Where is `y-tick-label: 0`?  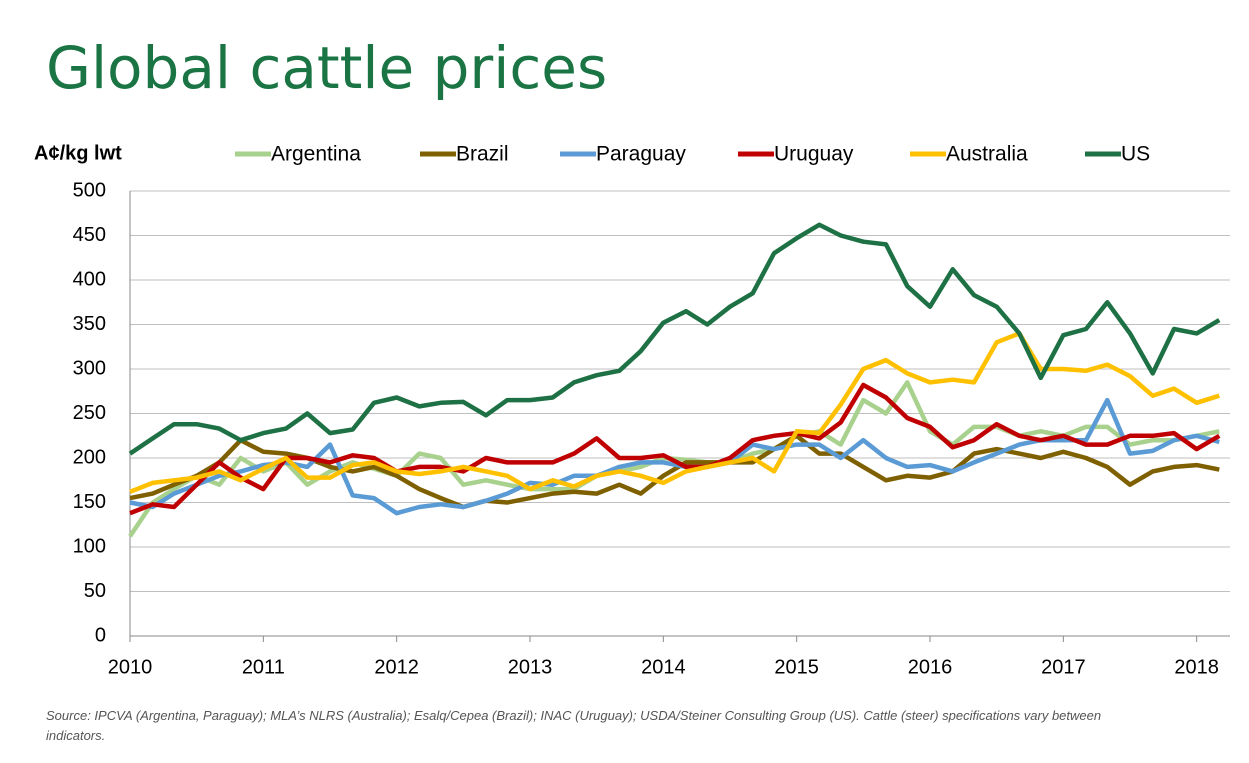
y-tick-label: 0 is located at coordinates (100, 635).